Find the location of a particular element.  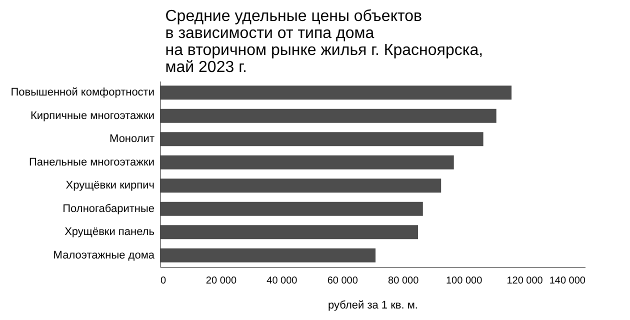

x-tick-label: 60 000 is located at coordinates (342, 281).